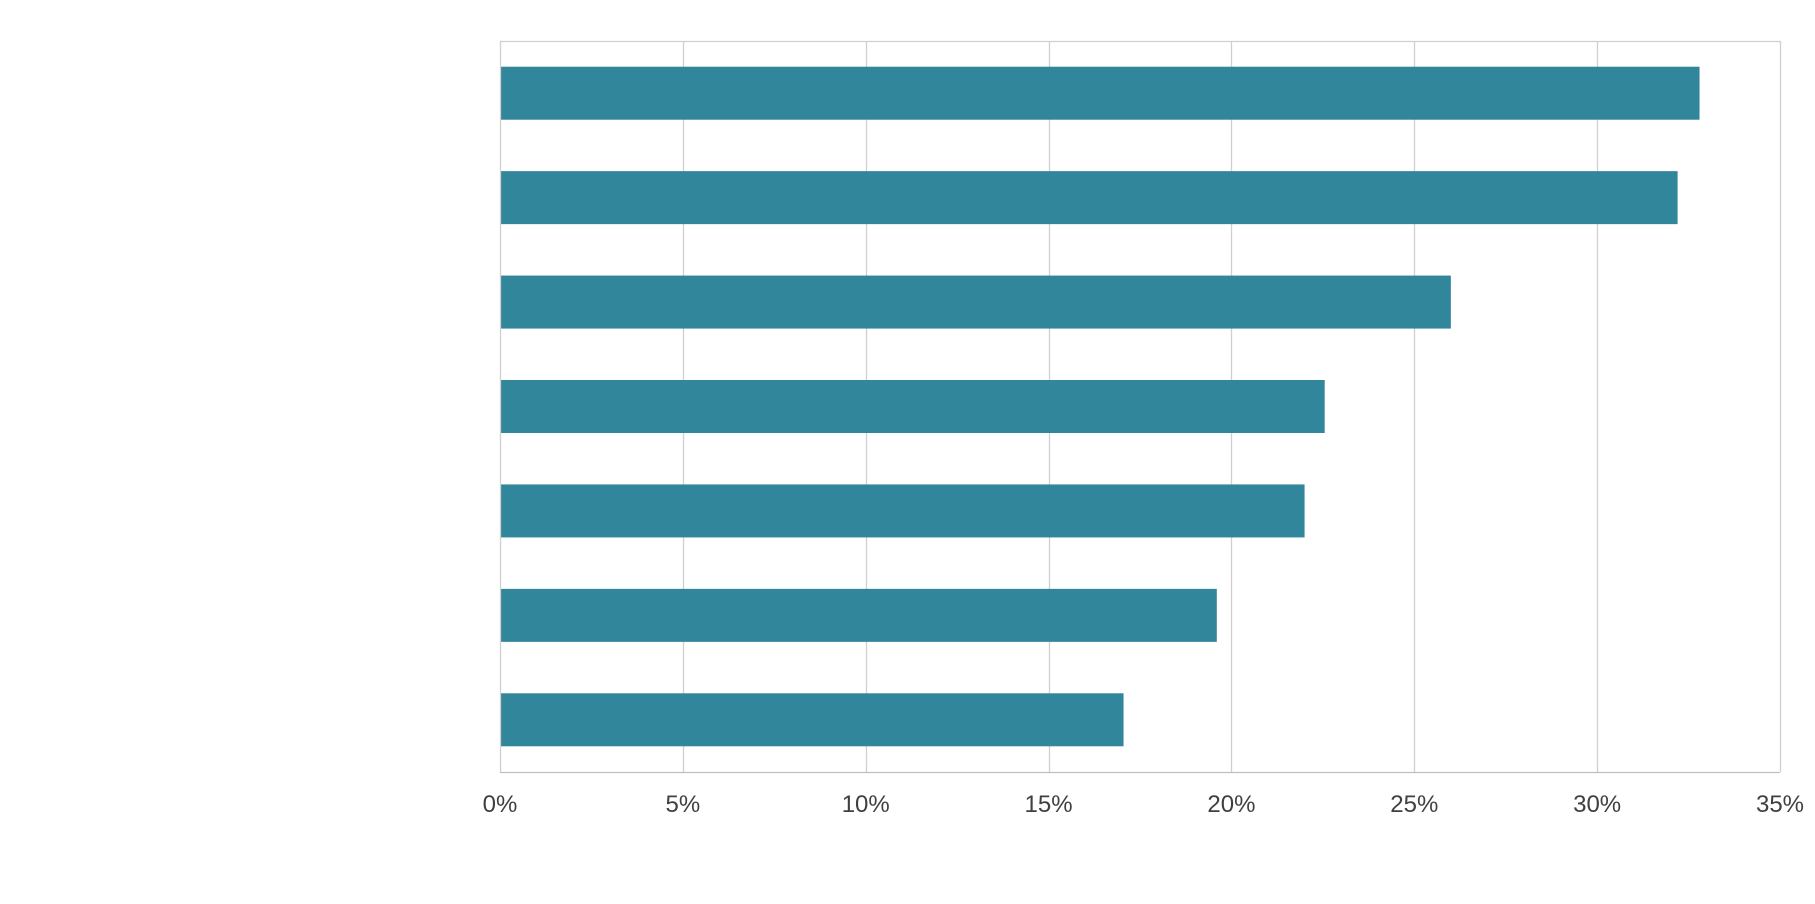  What do you see at coordinates (1143, 804) in the screenshot?
I see `x-tick-labels: 0% 5% 10% 15% 20% 25% 30% 35%` at bounding box center [1143, 804].